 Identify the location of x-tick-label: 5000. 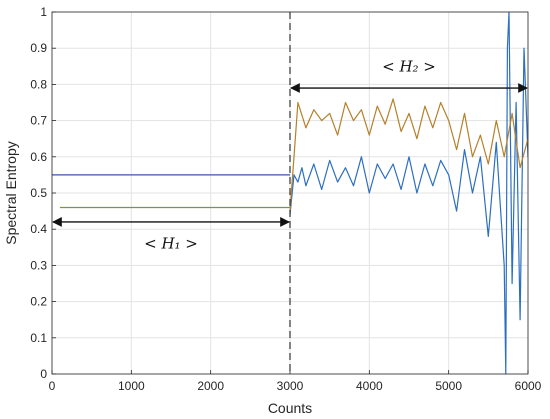
(448, 386).